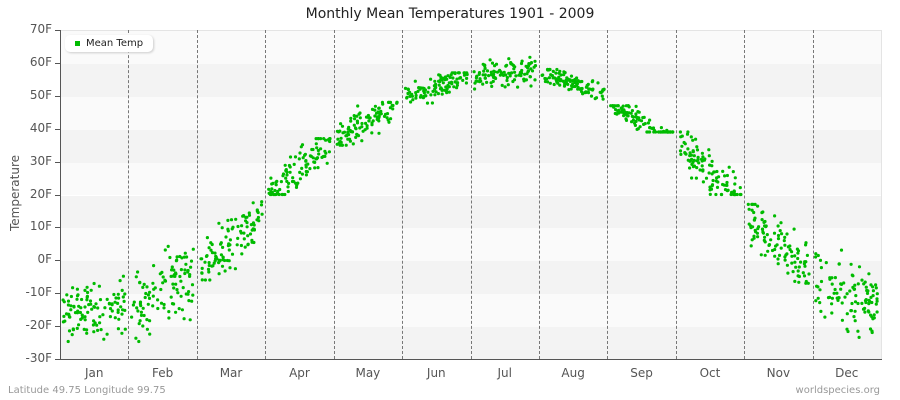 The height and width of the screenshot is (400, 900). I want to click on x-tick-label: Oct, so click(710, 373).